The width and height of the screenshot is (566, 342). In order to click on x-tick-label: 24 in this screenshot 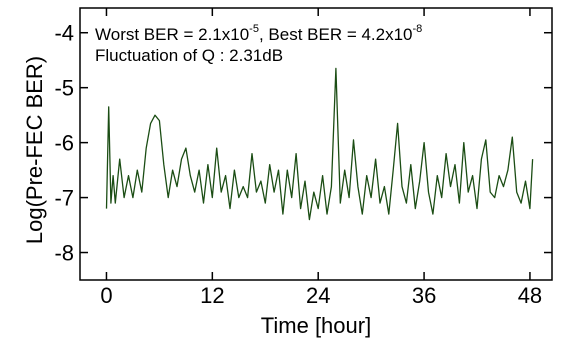, I will do `click(318, 295)`.